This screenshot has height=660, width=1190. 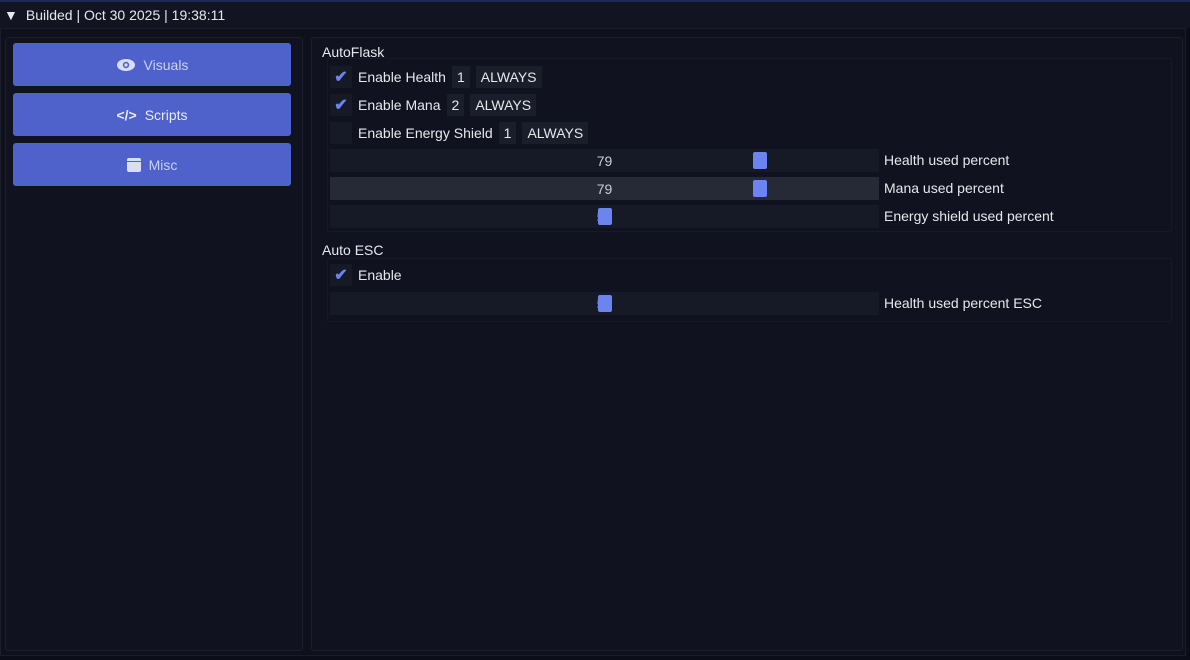 I want to click on enable-mana-checkbox: ✔, so click(x=341, y=105).